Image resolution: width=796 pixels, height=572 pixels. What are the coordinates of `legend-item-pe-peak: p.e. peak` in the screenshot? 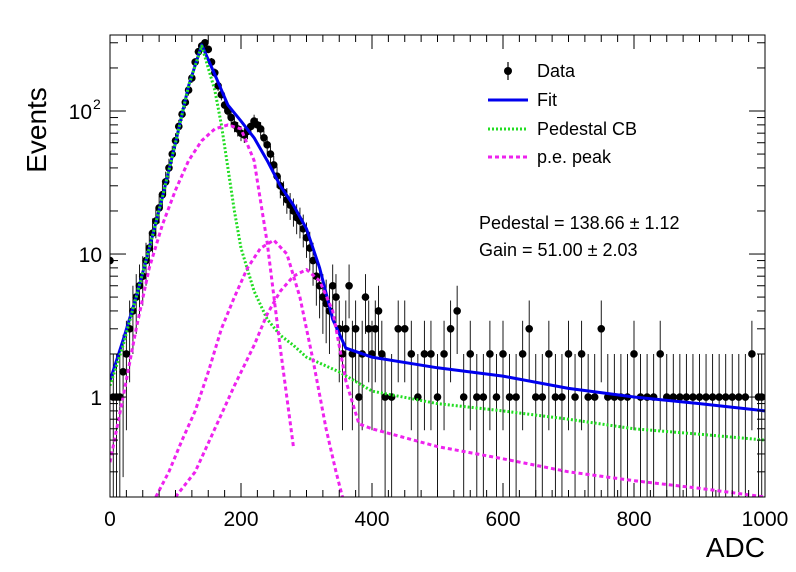 It's located at (550, 157).